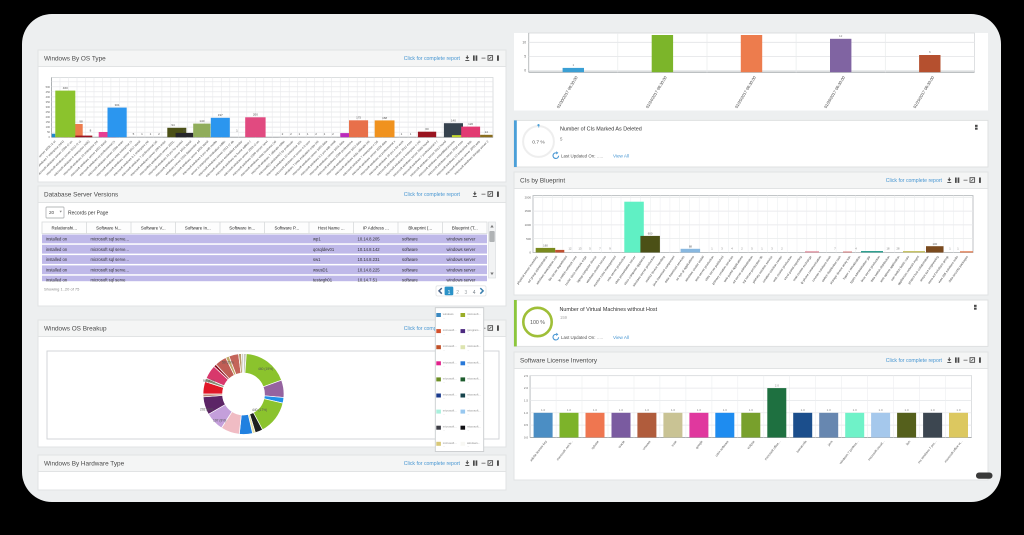  I want to click on svg-text: testwgh01, so click(323, 280).